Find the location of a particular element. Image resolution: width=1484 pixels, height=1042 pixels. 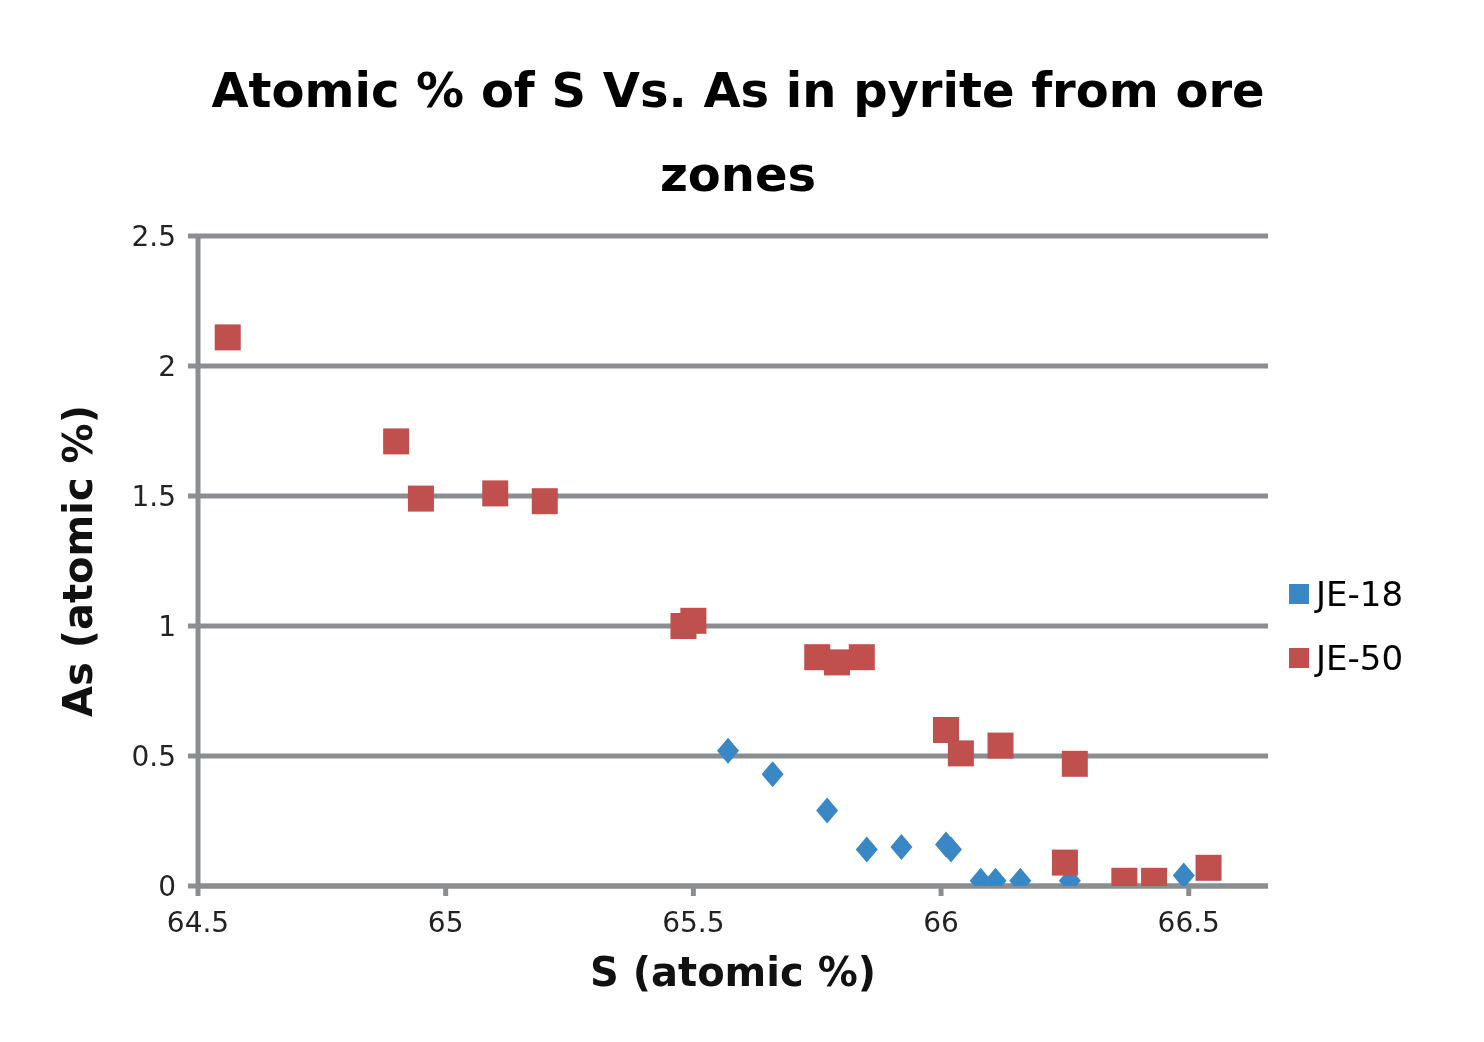

chart-title: Atomic % of S Vs. As in pyrite from ore zones is located at coordinates (738, 132).